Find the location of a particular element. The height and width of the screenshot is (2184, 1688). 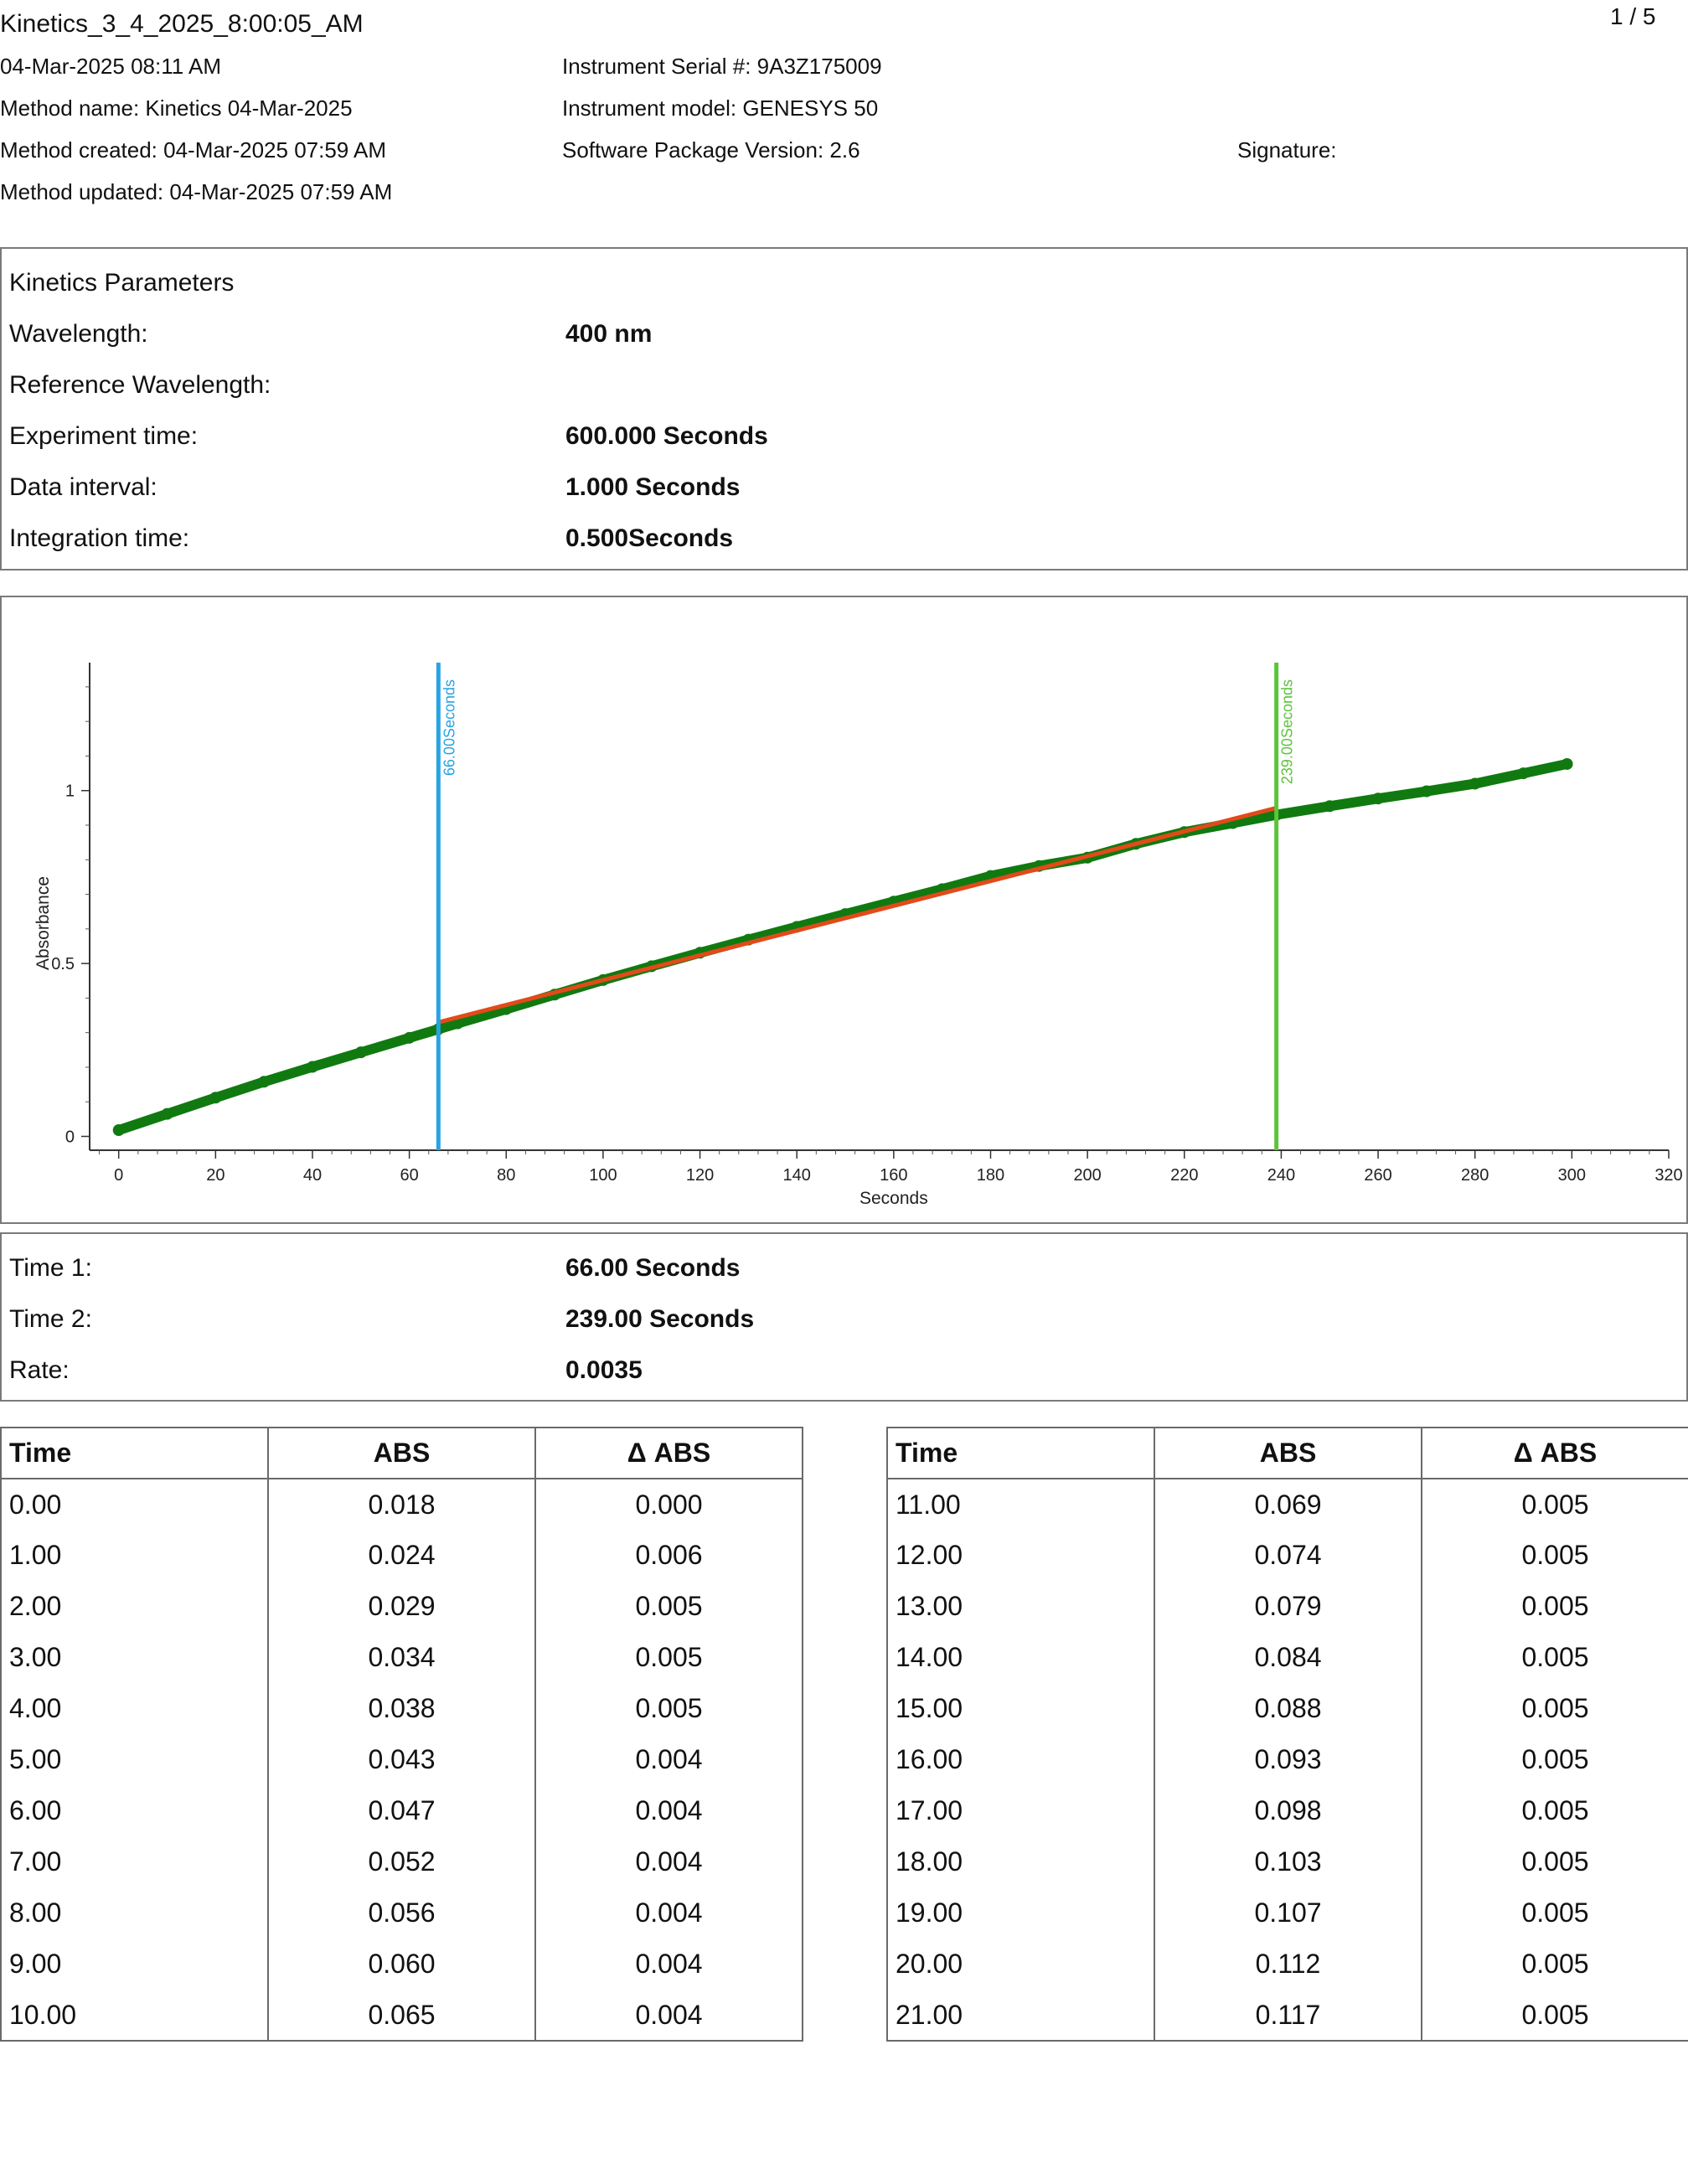

table-header-row: Time ABS Δ ABS is located at coordinates (402, 1453).